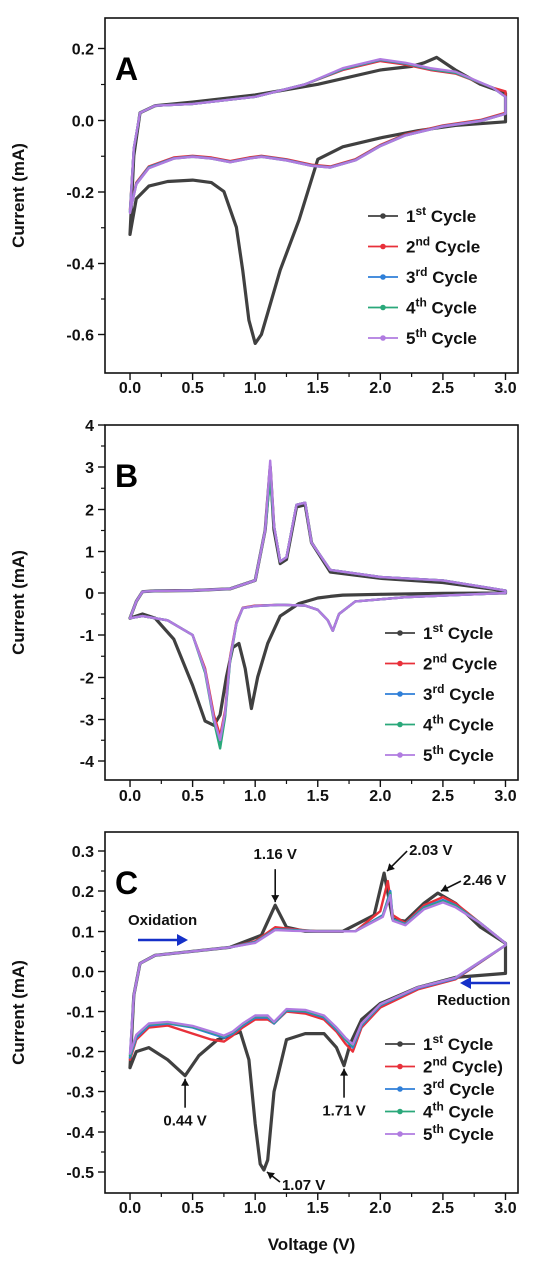 The image size is (550, 1265). What do you see at coordinates (303, 1185) in the screenshot?
I see `annotation-label: 1.07 V` at bounding box center [303, 1185].